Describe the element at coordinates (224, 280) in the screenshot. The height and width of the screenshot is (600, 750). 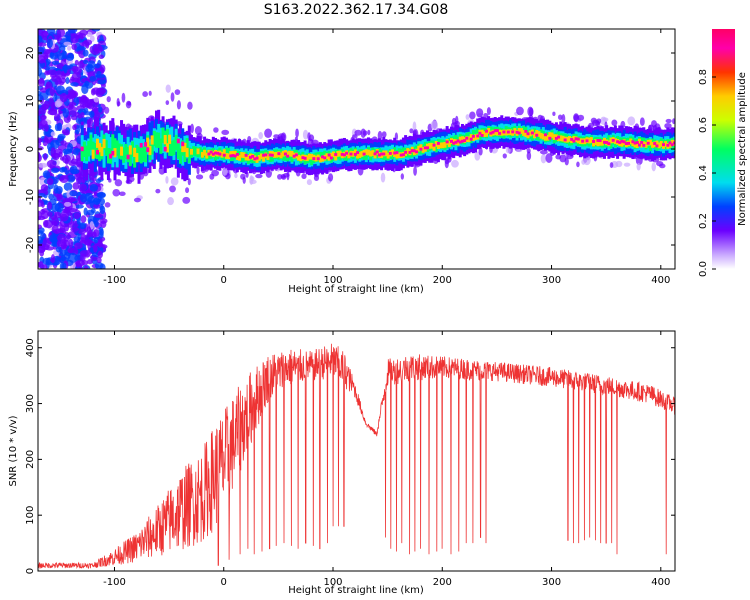
I see `spectrogram-xtick-label: 0` at that location.